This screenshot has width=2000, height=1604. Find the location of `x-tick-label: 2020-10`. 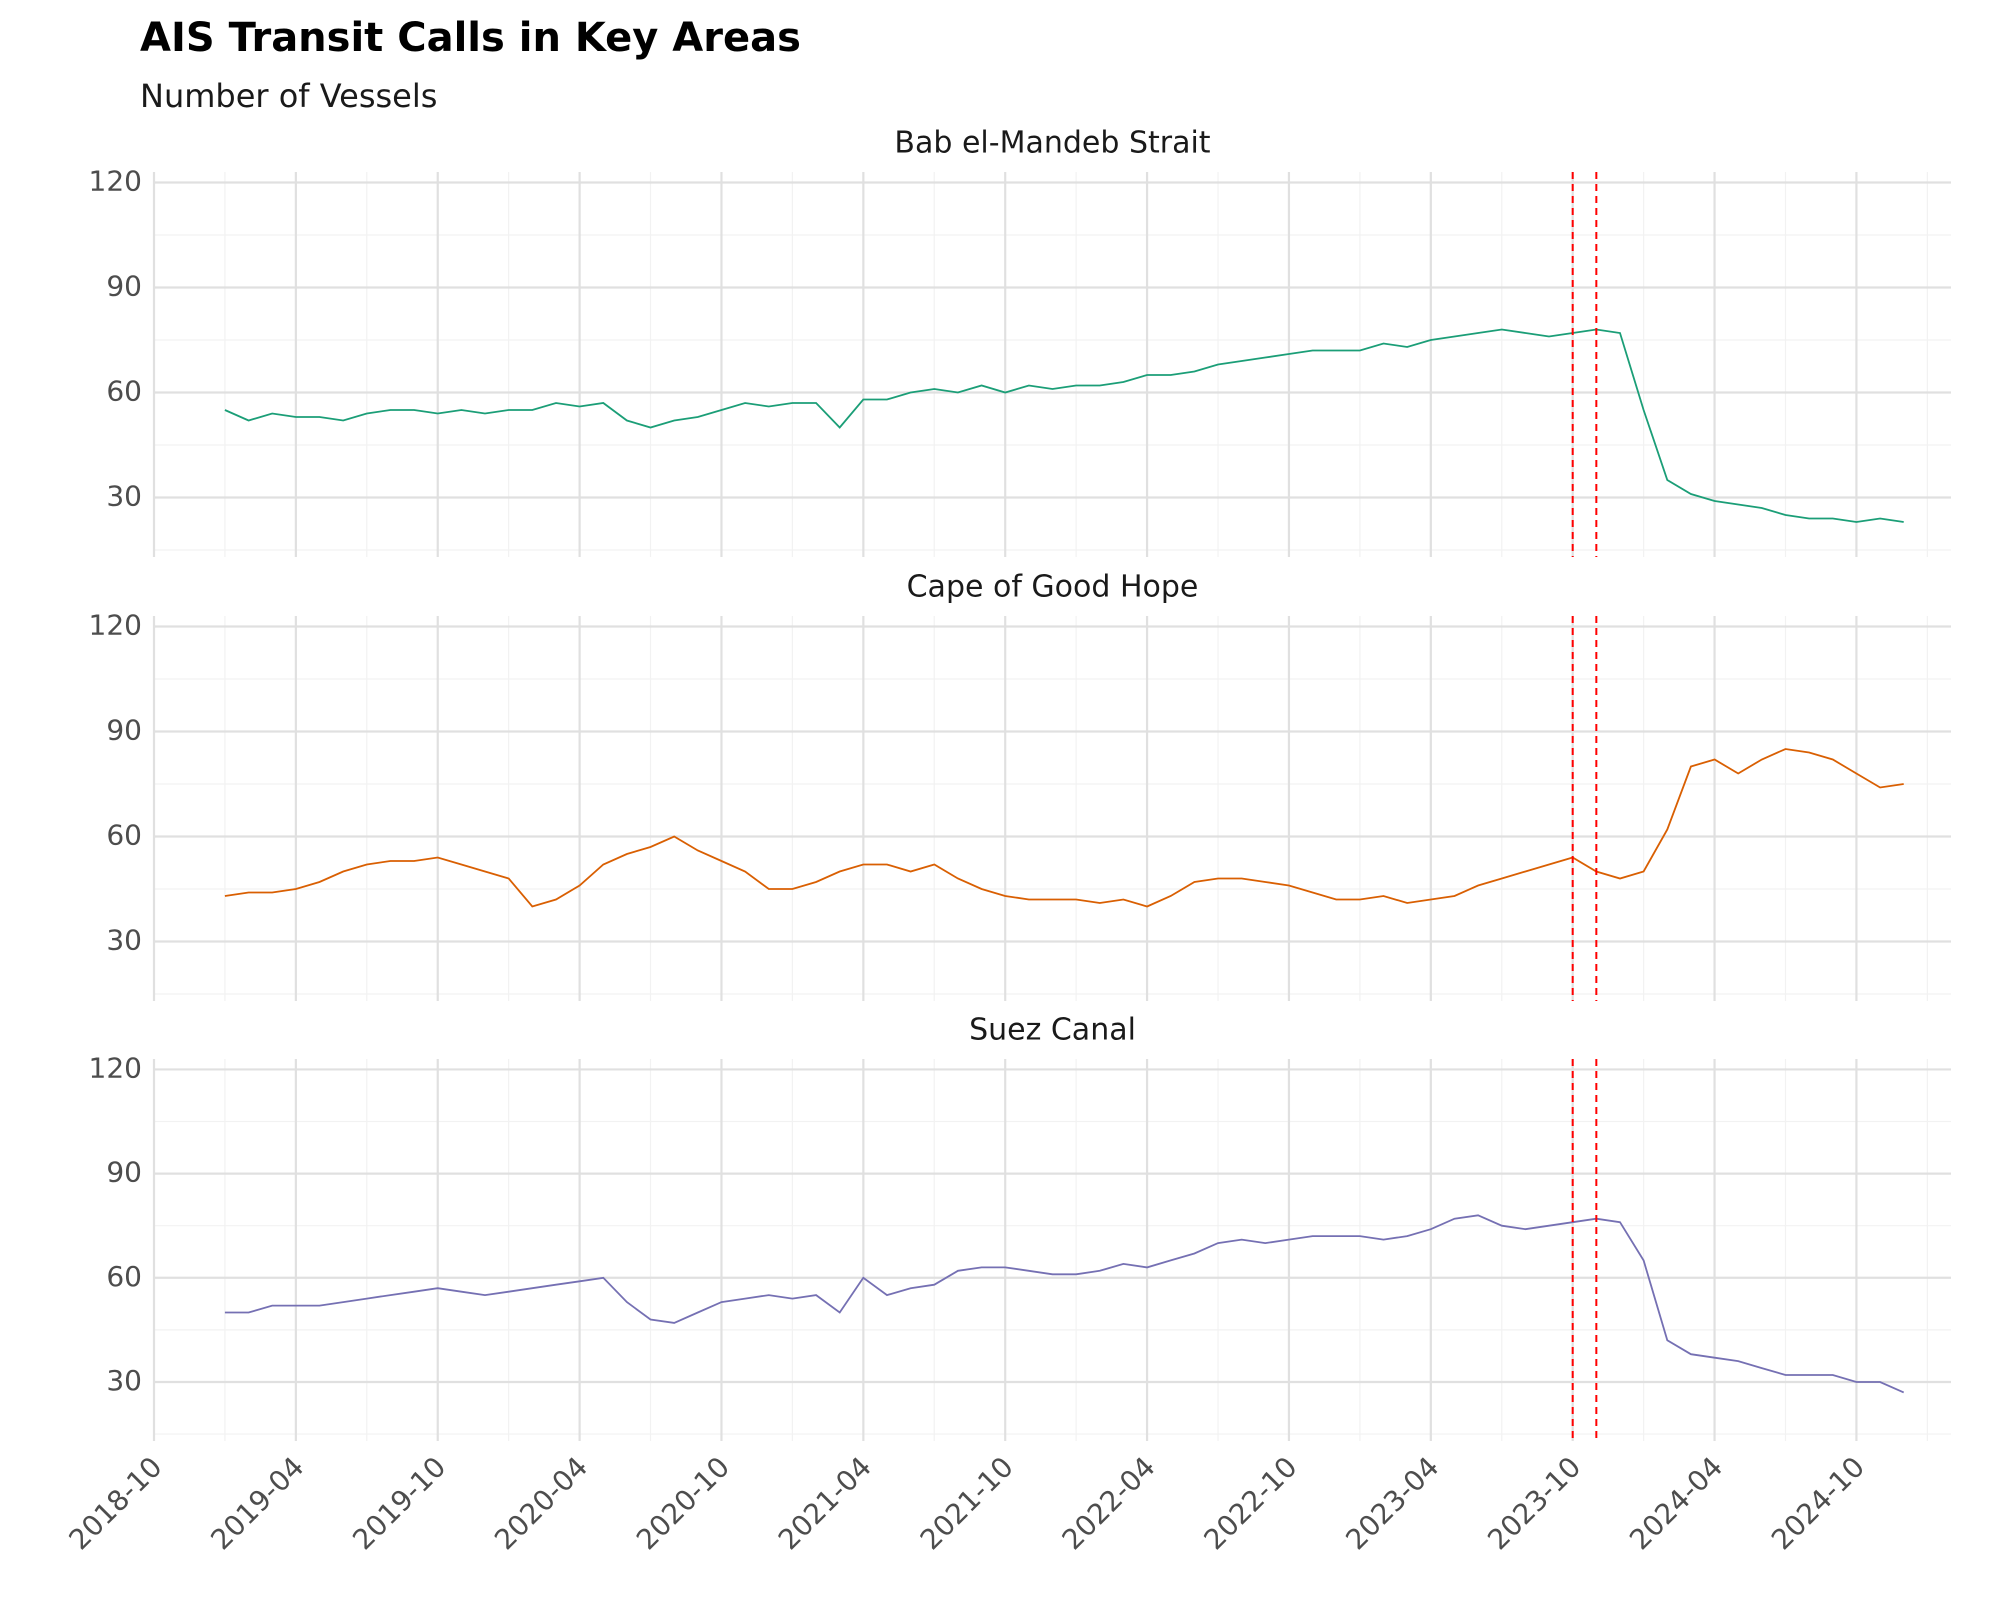

x-tick-label: 2020-10 is located at coordinates (683, 1503).